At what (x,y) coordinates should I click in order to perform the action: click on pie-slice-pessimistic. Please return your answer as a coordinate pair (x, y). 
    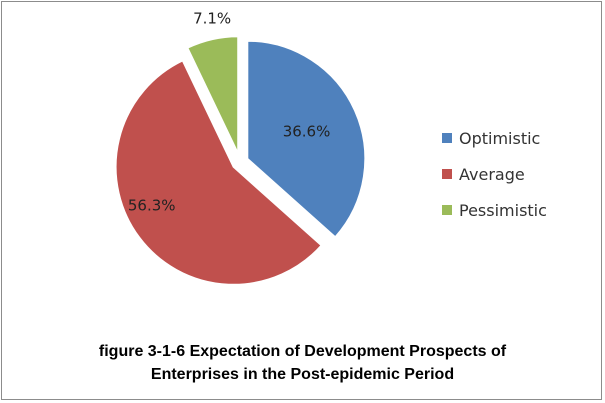
    Looking at the image, I should click on (212, 95).